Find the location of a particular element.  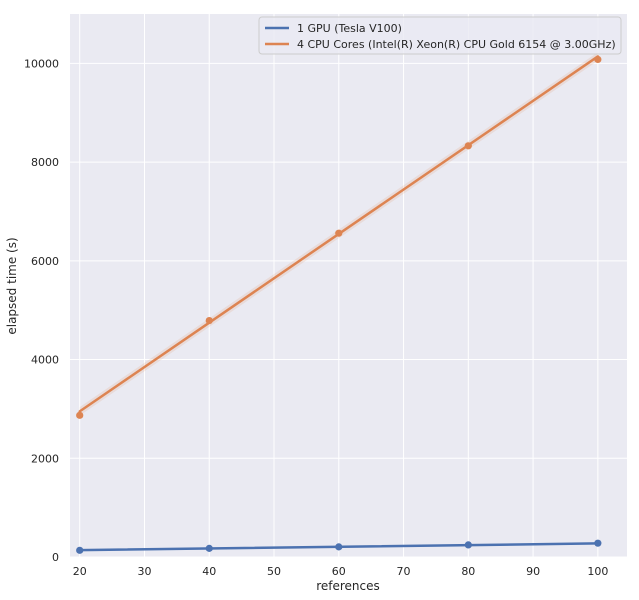

x-tick-label: 30 is located at coordinates (144, 571).